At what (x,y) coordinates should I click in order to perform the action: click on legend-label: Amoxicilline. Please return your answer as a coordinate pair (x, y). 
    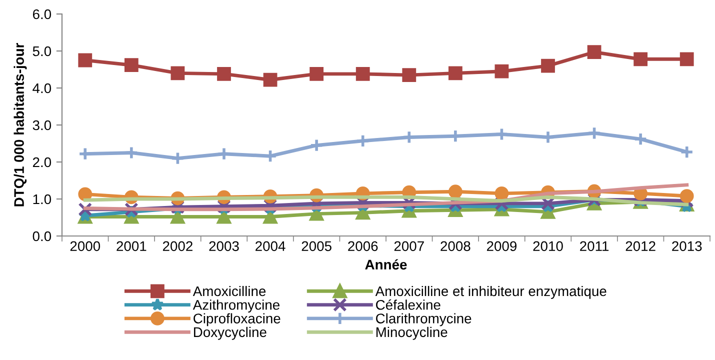
    Looking at the image, I should click on (229, 291).